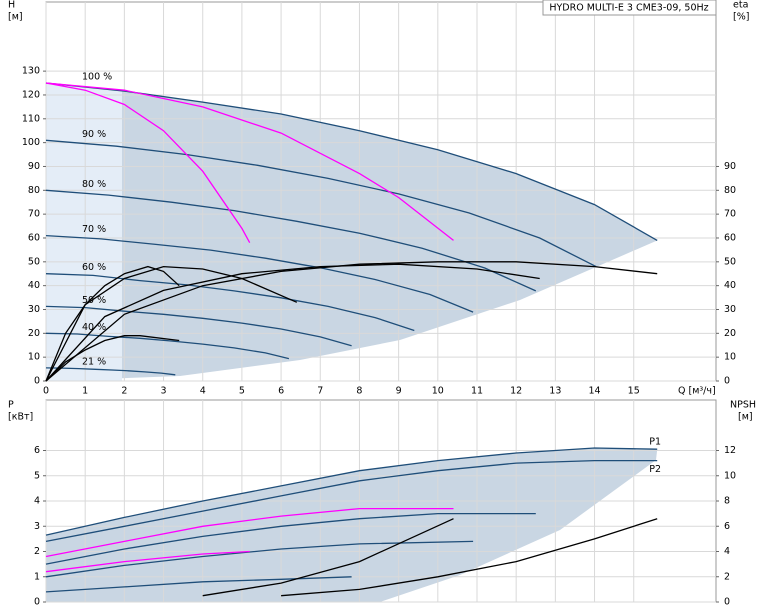 The width and height of the screenshot is (774, 611). What do you see at coordinates (34, 261) in the screenshot?
I see `y-tick-label: 50` at bounding box center [34, 261].